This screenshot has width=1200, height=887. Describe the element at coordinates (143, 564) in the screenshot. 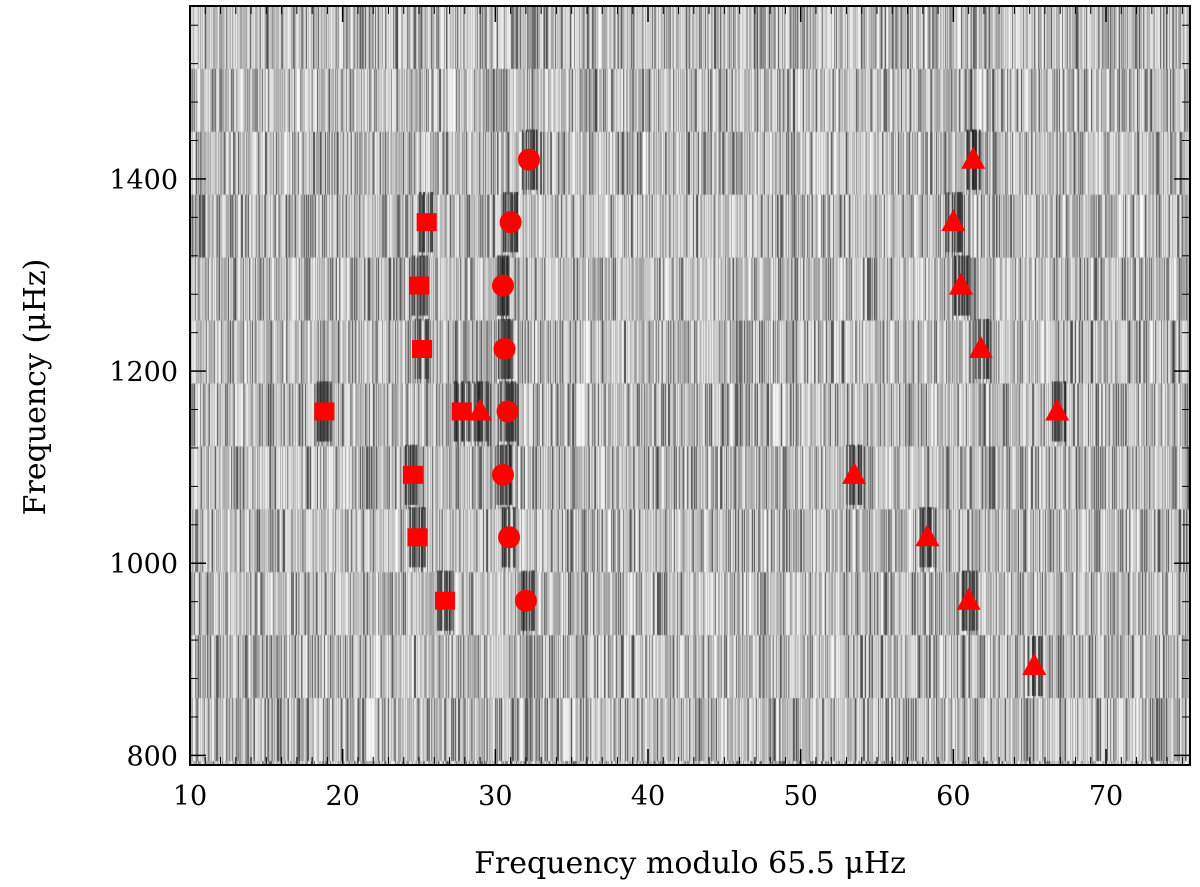

I see `y-tick-label: 1000` at that location.